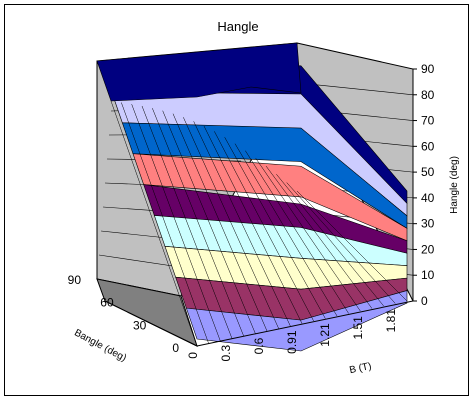  What do you see at coordinates (428, 172) in the screenshot?
I see `z-tick-label: 50` at bounding box center [428, 172].